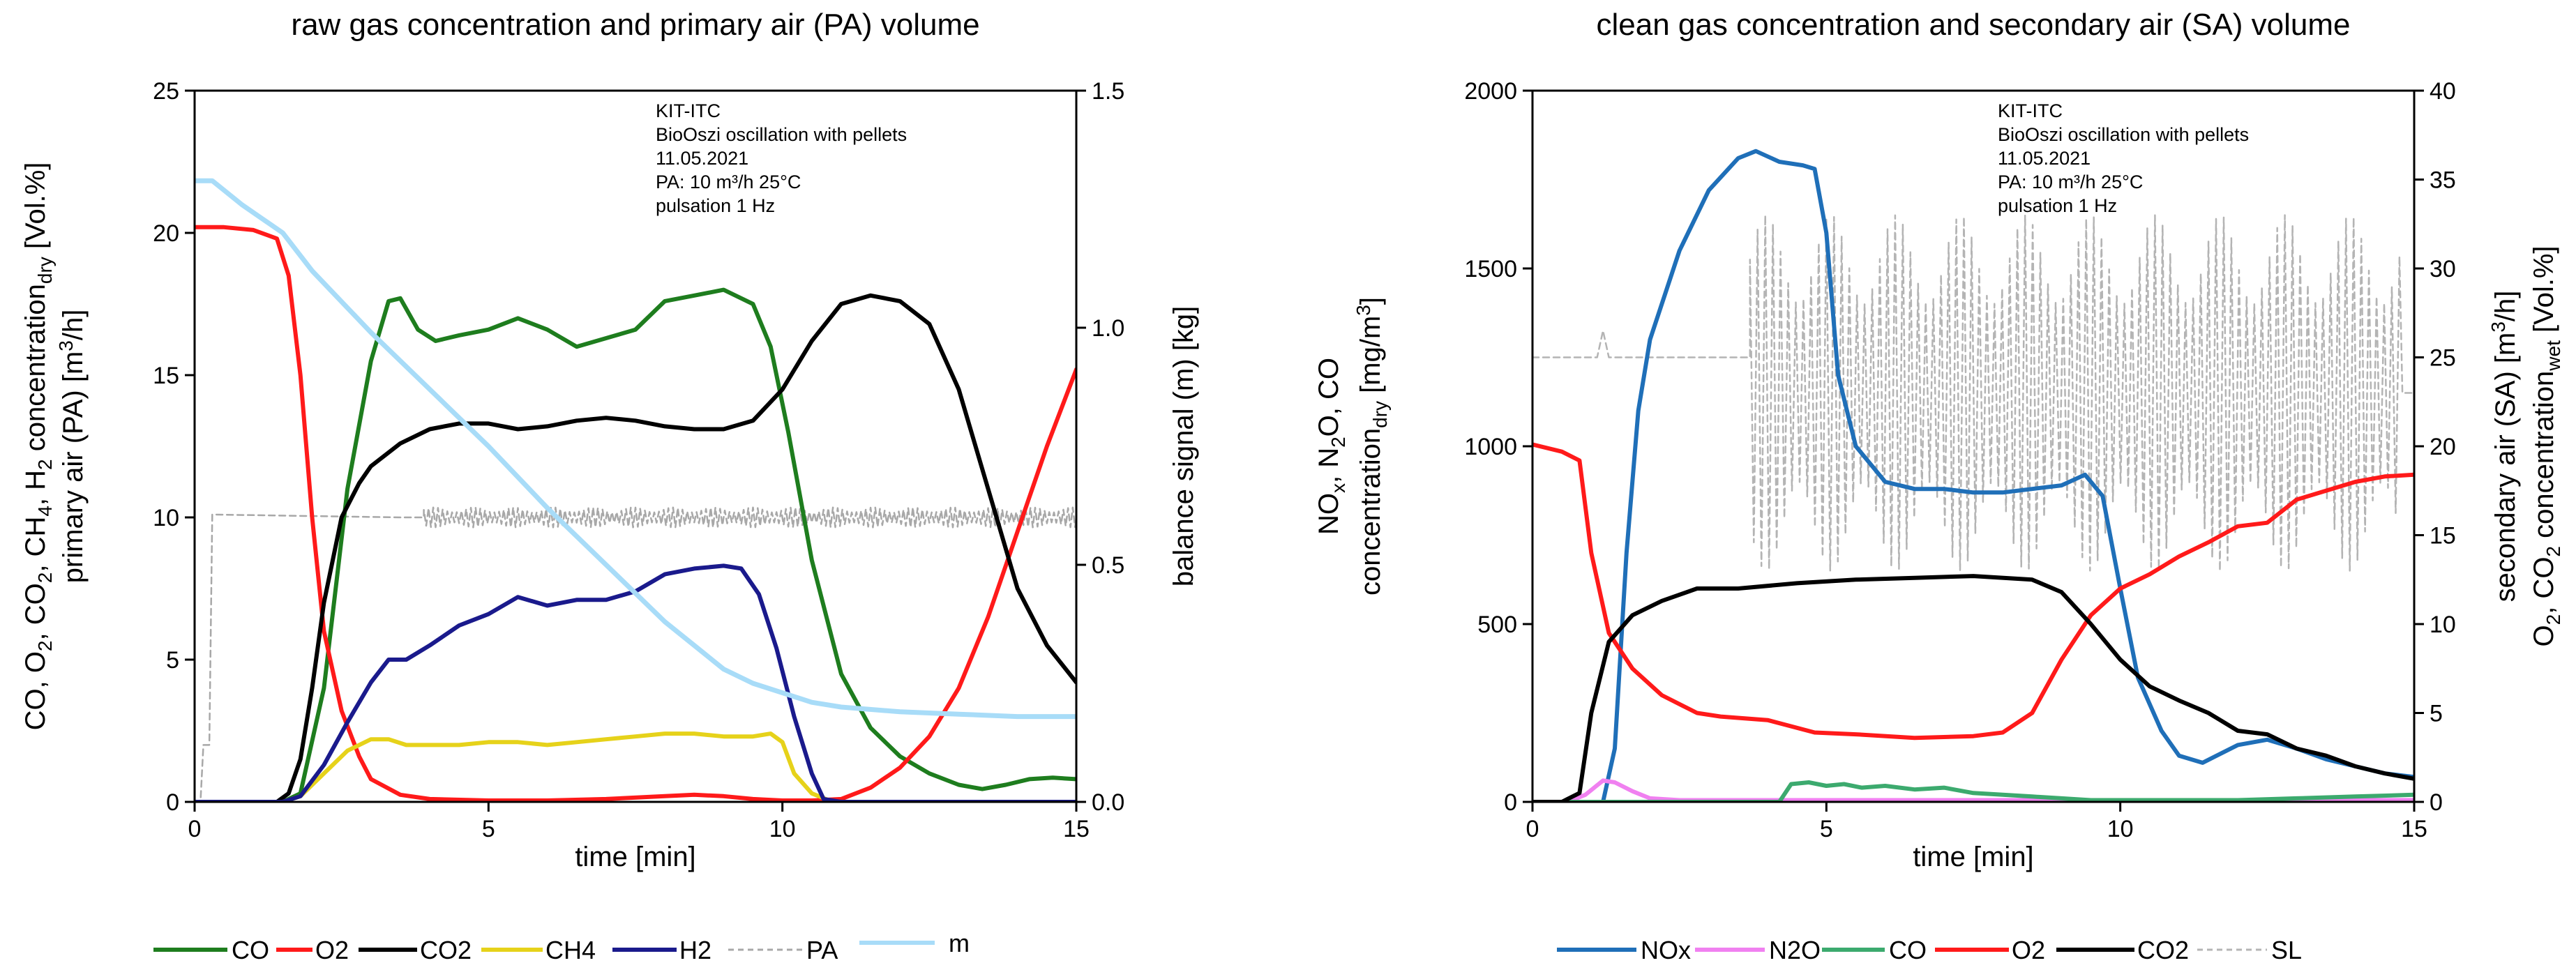 This screenshot has width=2576, height=979. What do you see at coordinates (782, 829) in the screenshot?
I see `chart1-xtick-label: 10` at bounding box center [782, 829].